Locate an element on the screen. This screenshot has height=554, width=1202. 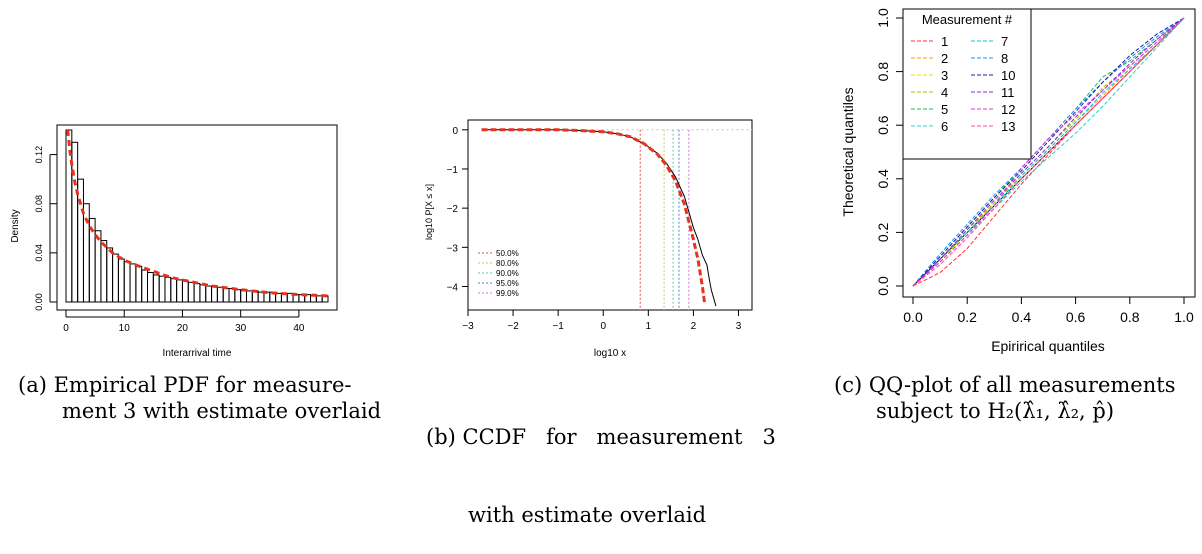
legend-label: 95.0% is located at coordinates (507, 283).